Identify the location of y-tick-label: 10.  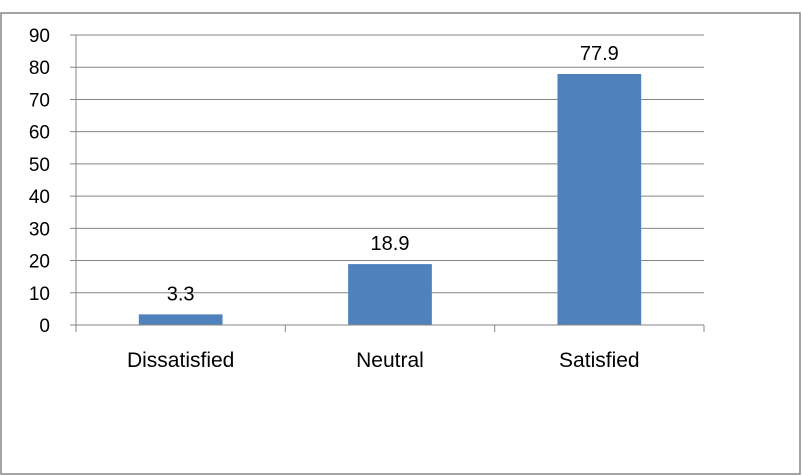
(39, 294).